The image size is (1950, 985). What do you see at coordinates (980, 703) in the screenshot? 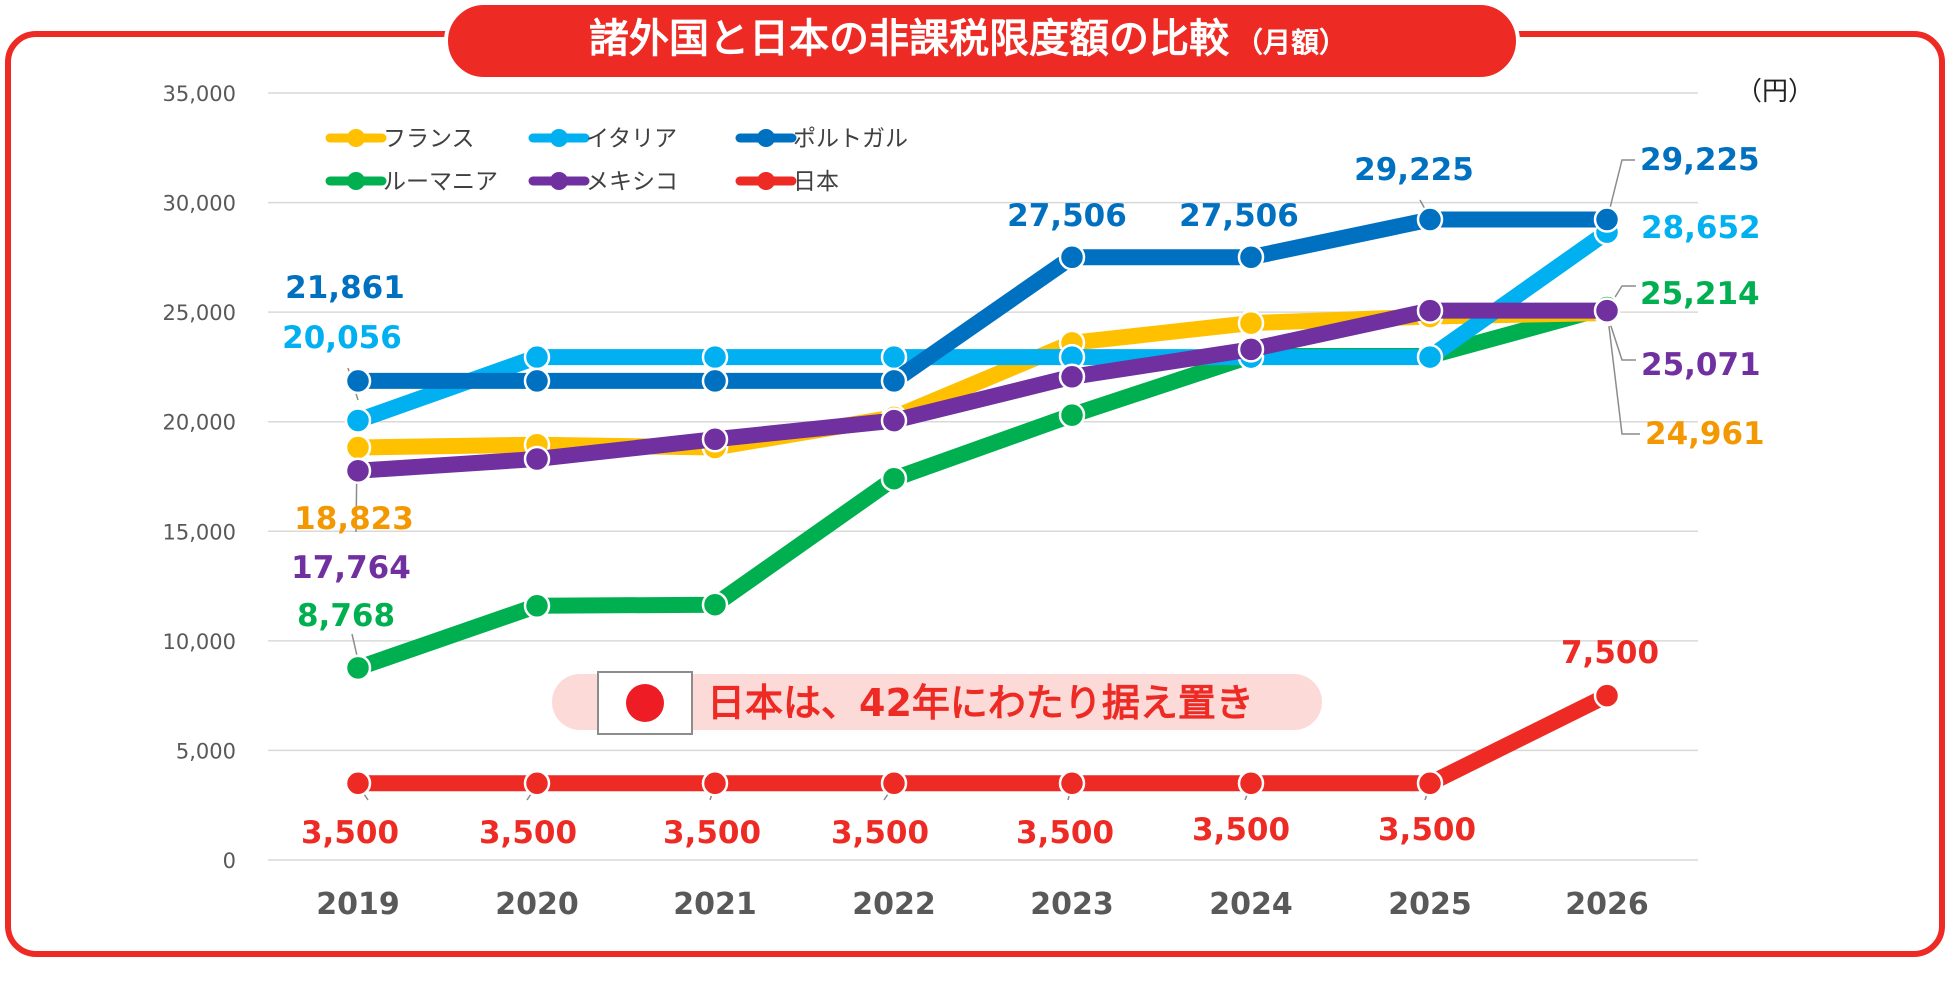
I see `annotation-text: 日本は、42年にわたり据え置き` at bounding box center [980, 703].